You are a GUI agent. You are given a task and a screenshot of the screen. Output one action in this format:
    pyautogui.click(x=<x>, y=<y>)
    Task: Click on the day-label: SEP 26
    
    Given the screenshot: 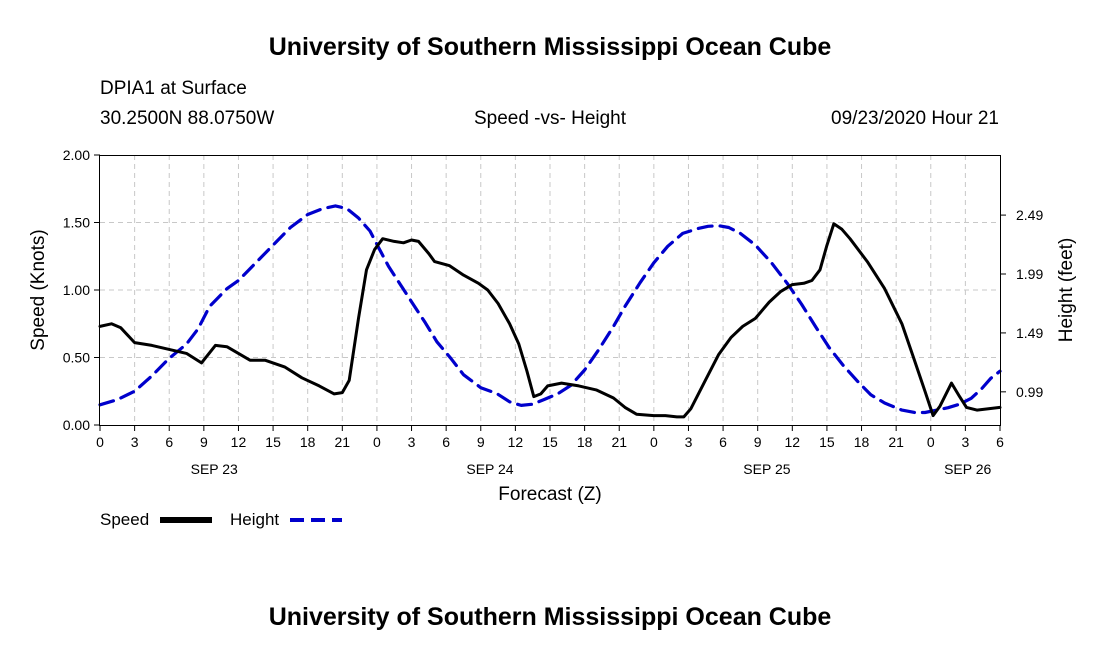 What is the action you would take?
    pyautogui.click(x=967, y=469)
    